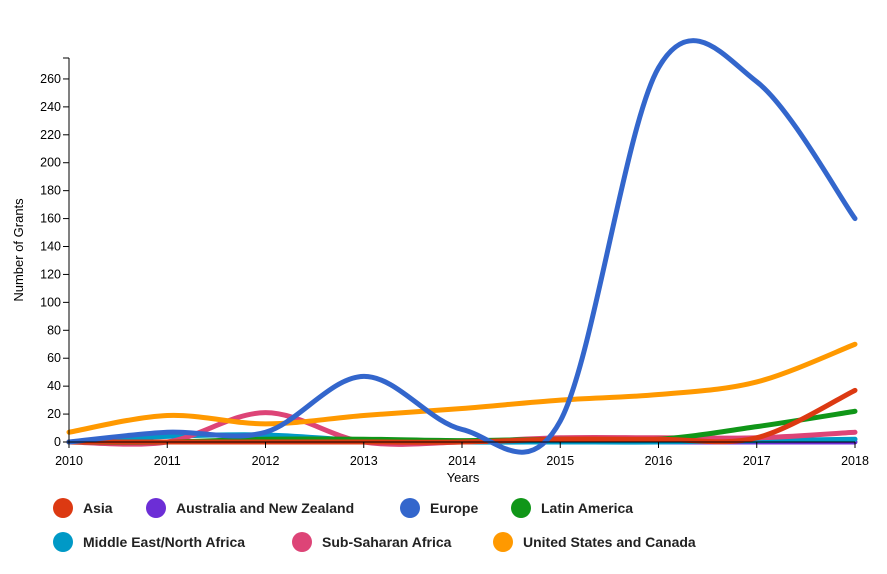 This screenshot has width=887, height=574. Describe the element at coordinates (50, 302) in the screenshot. I see `y-tick-label: 100` at that location.